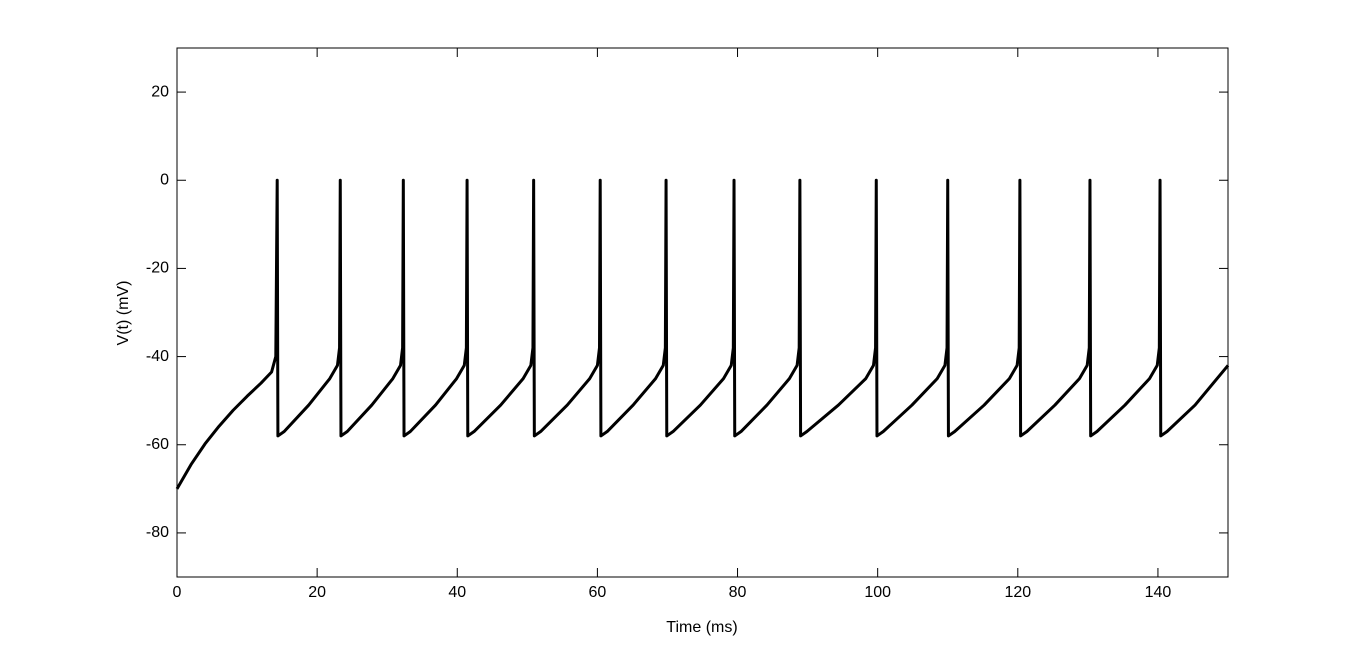 The height and width of the screenshot is (650, 1357). I want to click on x-tick-label: 60, so click(598, 592).